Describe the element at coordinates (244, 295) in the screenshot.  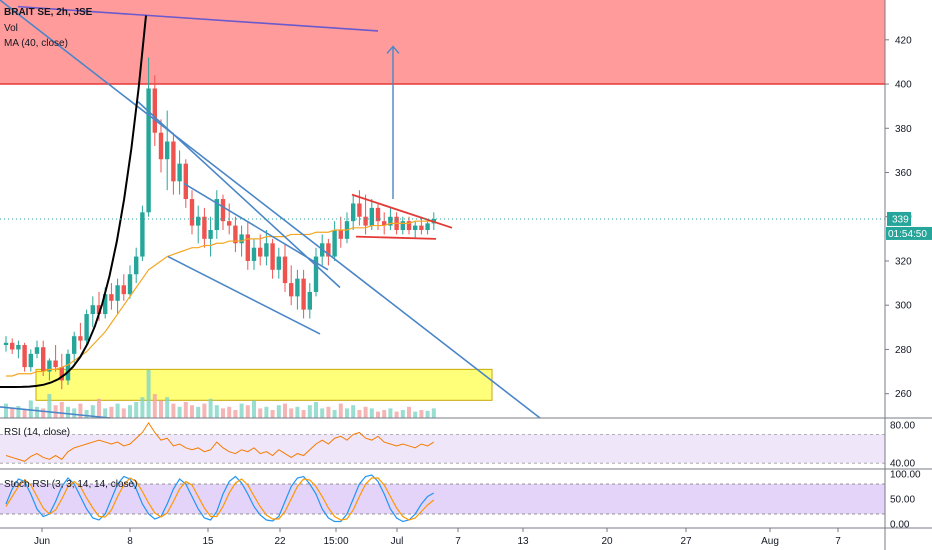
I see `channel-lower` at that location.